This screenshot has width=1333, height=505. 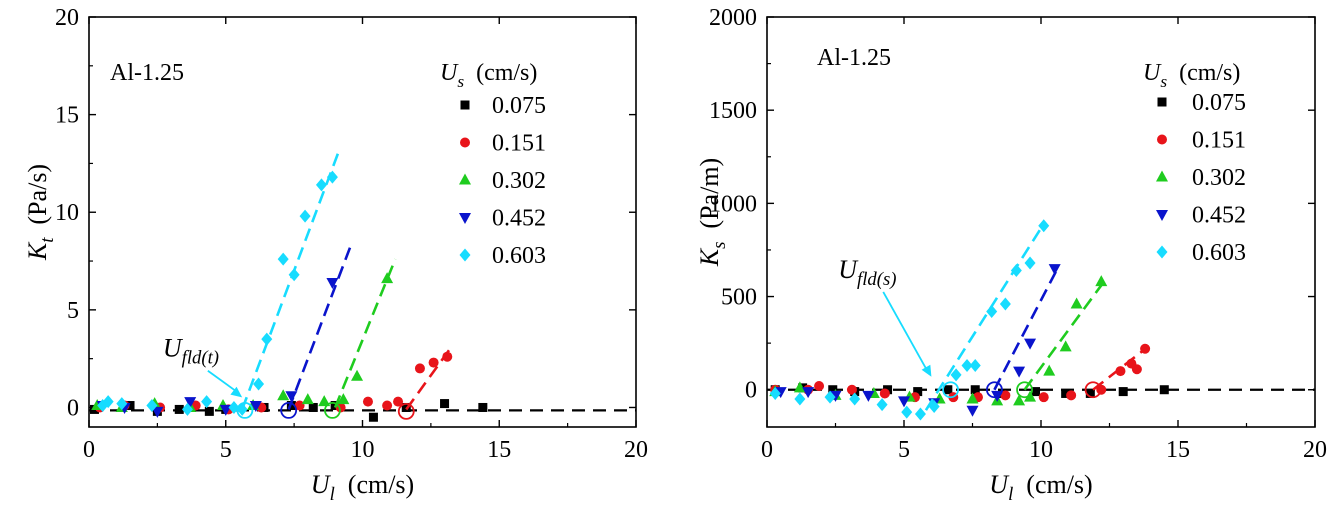 What do you see at coordinates (73, 311) in the screenshot?
I see `y-tick-label: 5` at bounding box center [73, 311].